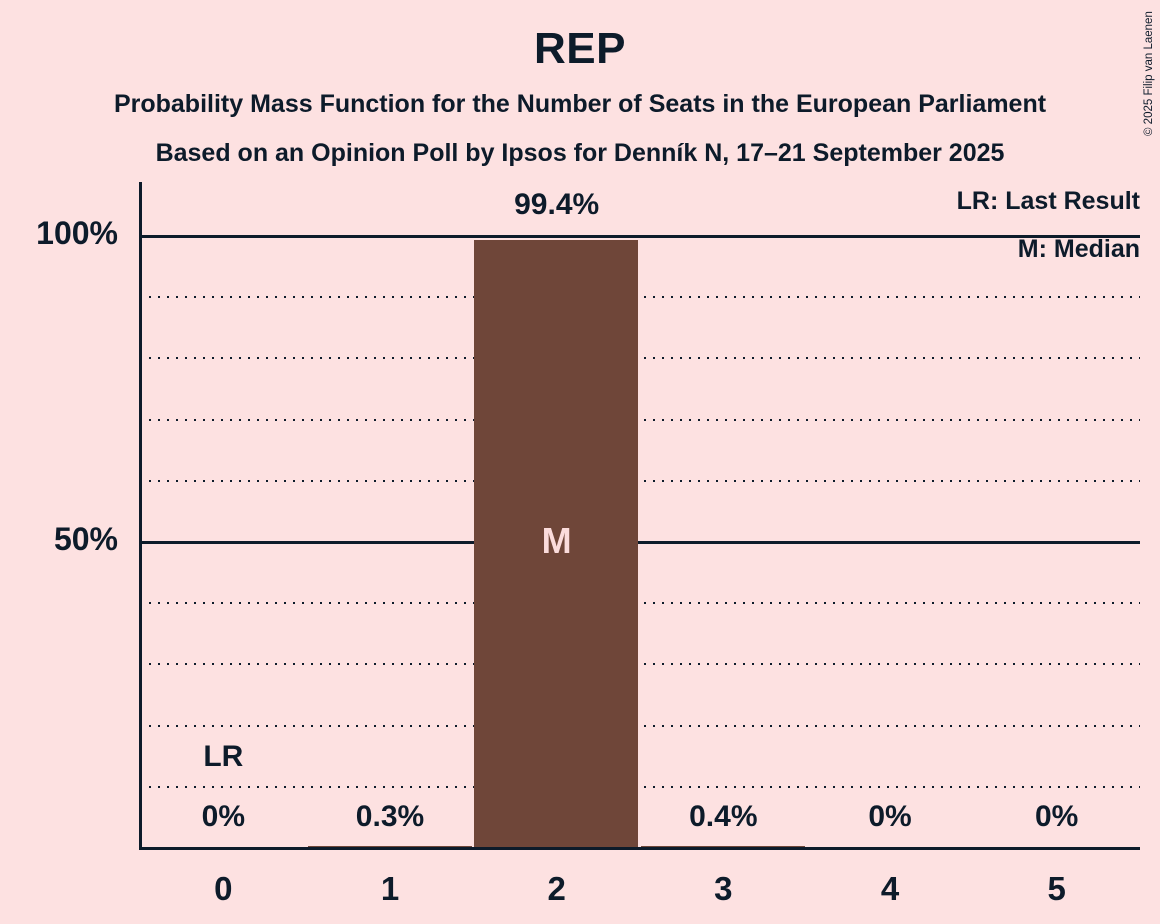 This screenshot has height=924, width=1160. Describe the element at coordinates (640, 603) in the screenshot. I see `gridline-dotted-40pct` at that location.